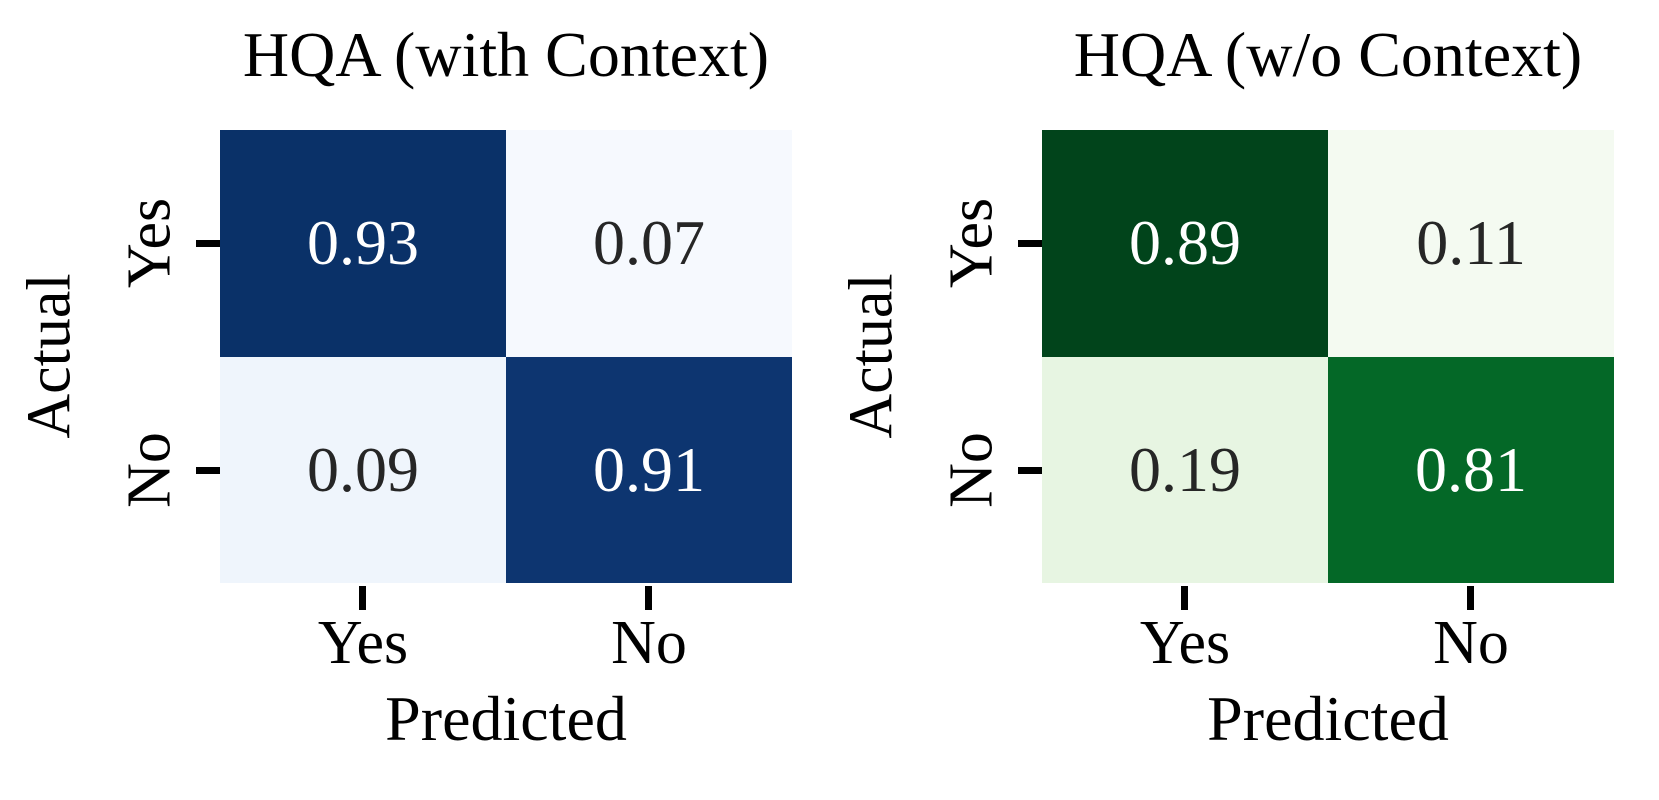 The width and height of the screenshot is (1659, 800). What do you see at coordinates (649, 243) in the screenshot?
I see `heatmap-cell-actualyes-predno: 0.07` at bounding box center [649, 243].